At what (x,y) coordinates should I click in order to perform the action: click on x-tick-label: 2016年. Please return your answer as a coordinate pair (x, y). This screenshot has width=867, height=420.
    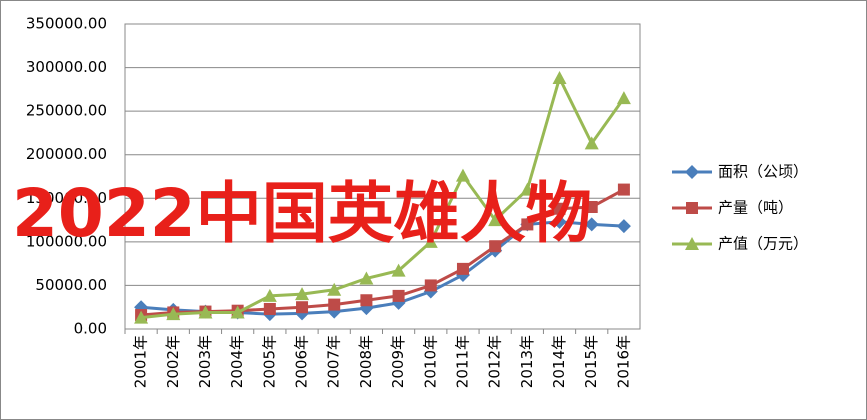
    Looking at the image, I should click on (623, 361).